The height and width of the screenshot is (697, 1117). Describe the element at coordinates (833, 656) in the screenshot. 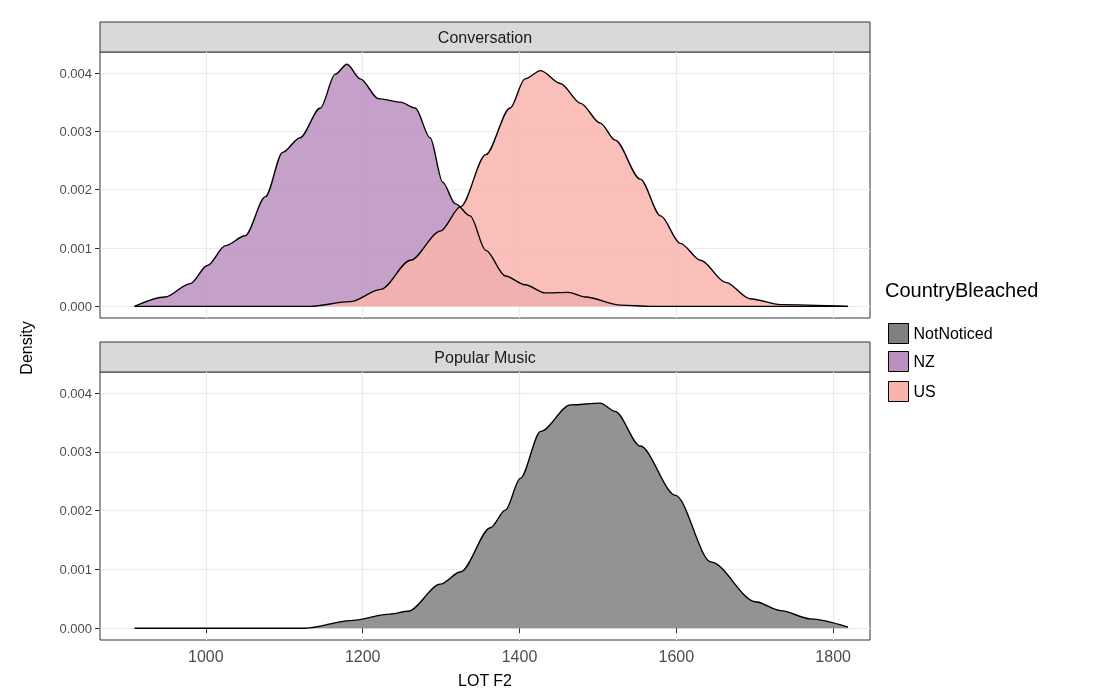

I see `x-tick-label: 1800` at that location.